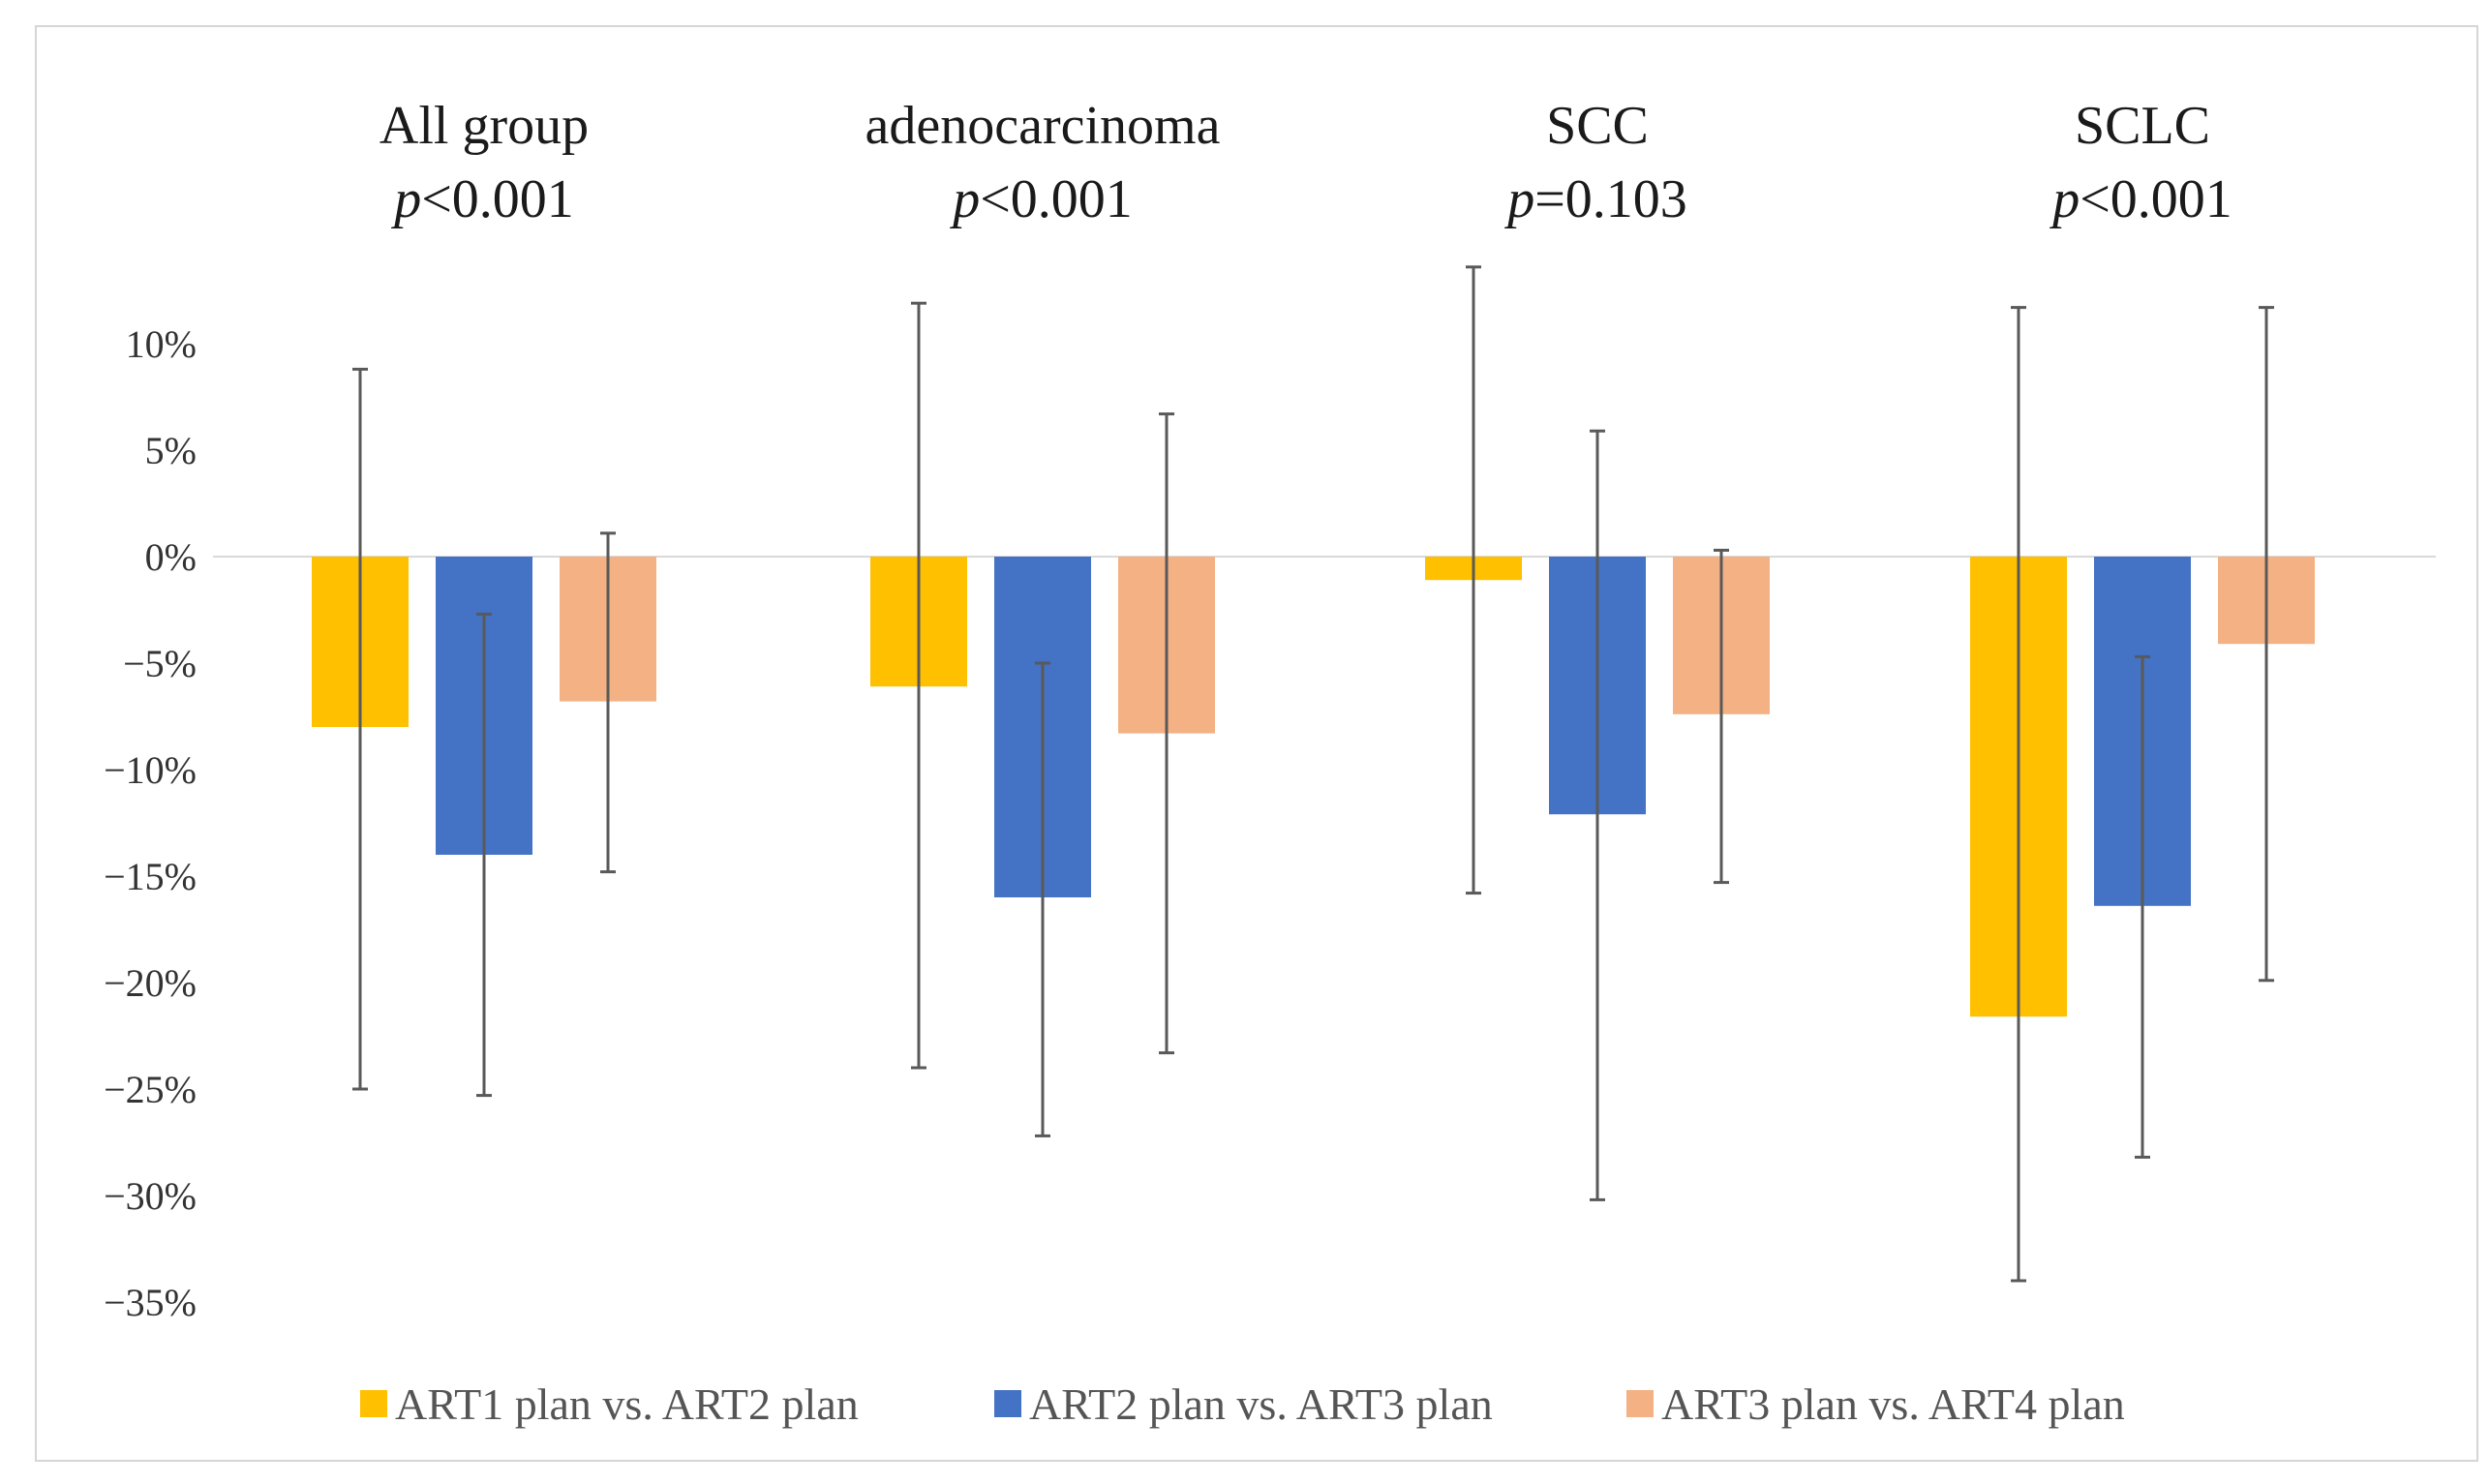 The height and width of the screenshot is (1484, 2490). Describe the element at coordinates (1261, 1404) in the screenshot. I see `legend-label: ART2 plan vs. ART3 plan` at that location.